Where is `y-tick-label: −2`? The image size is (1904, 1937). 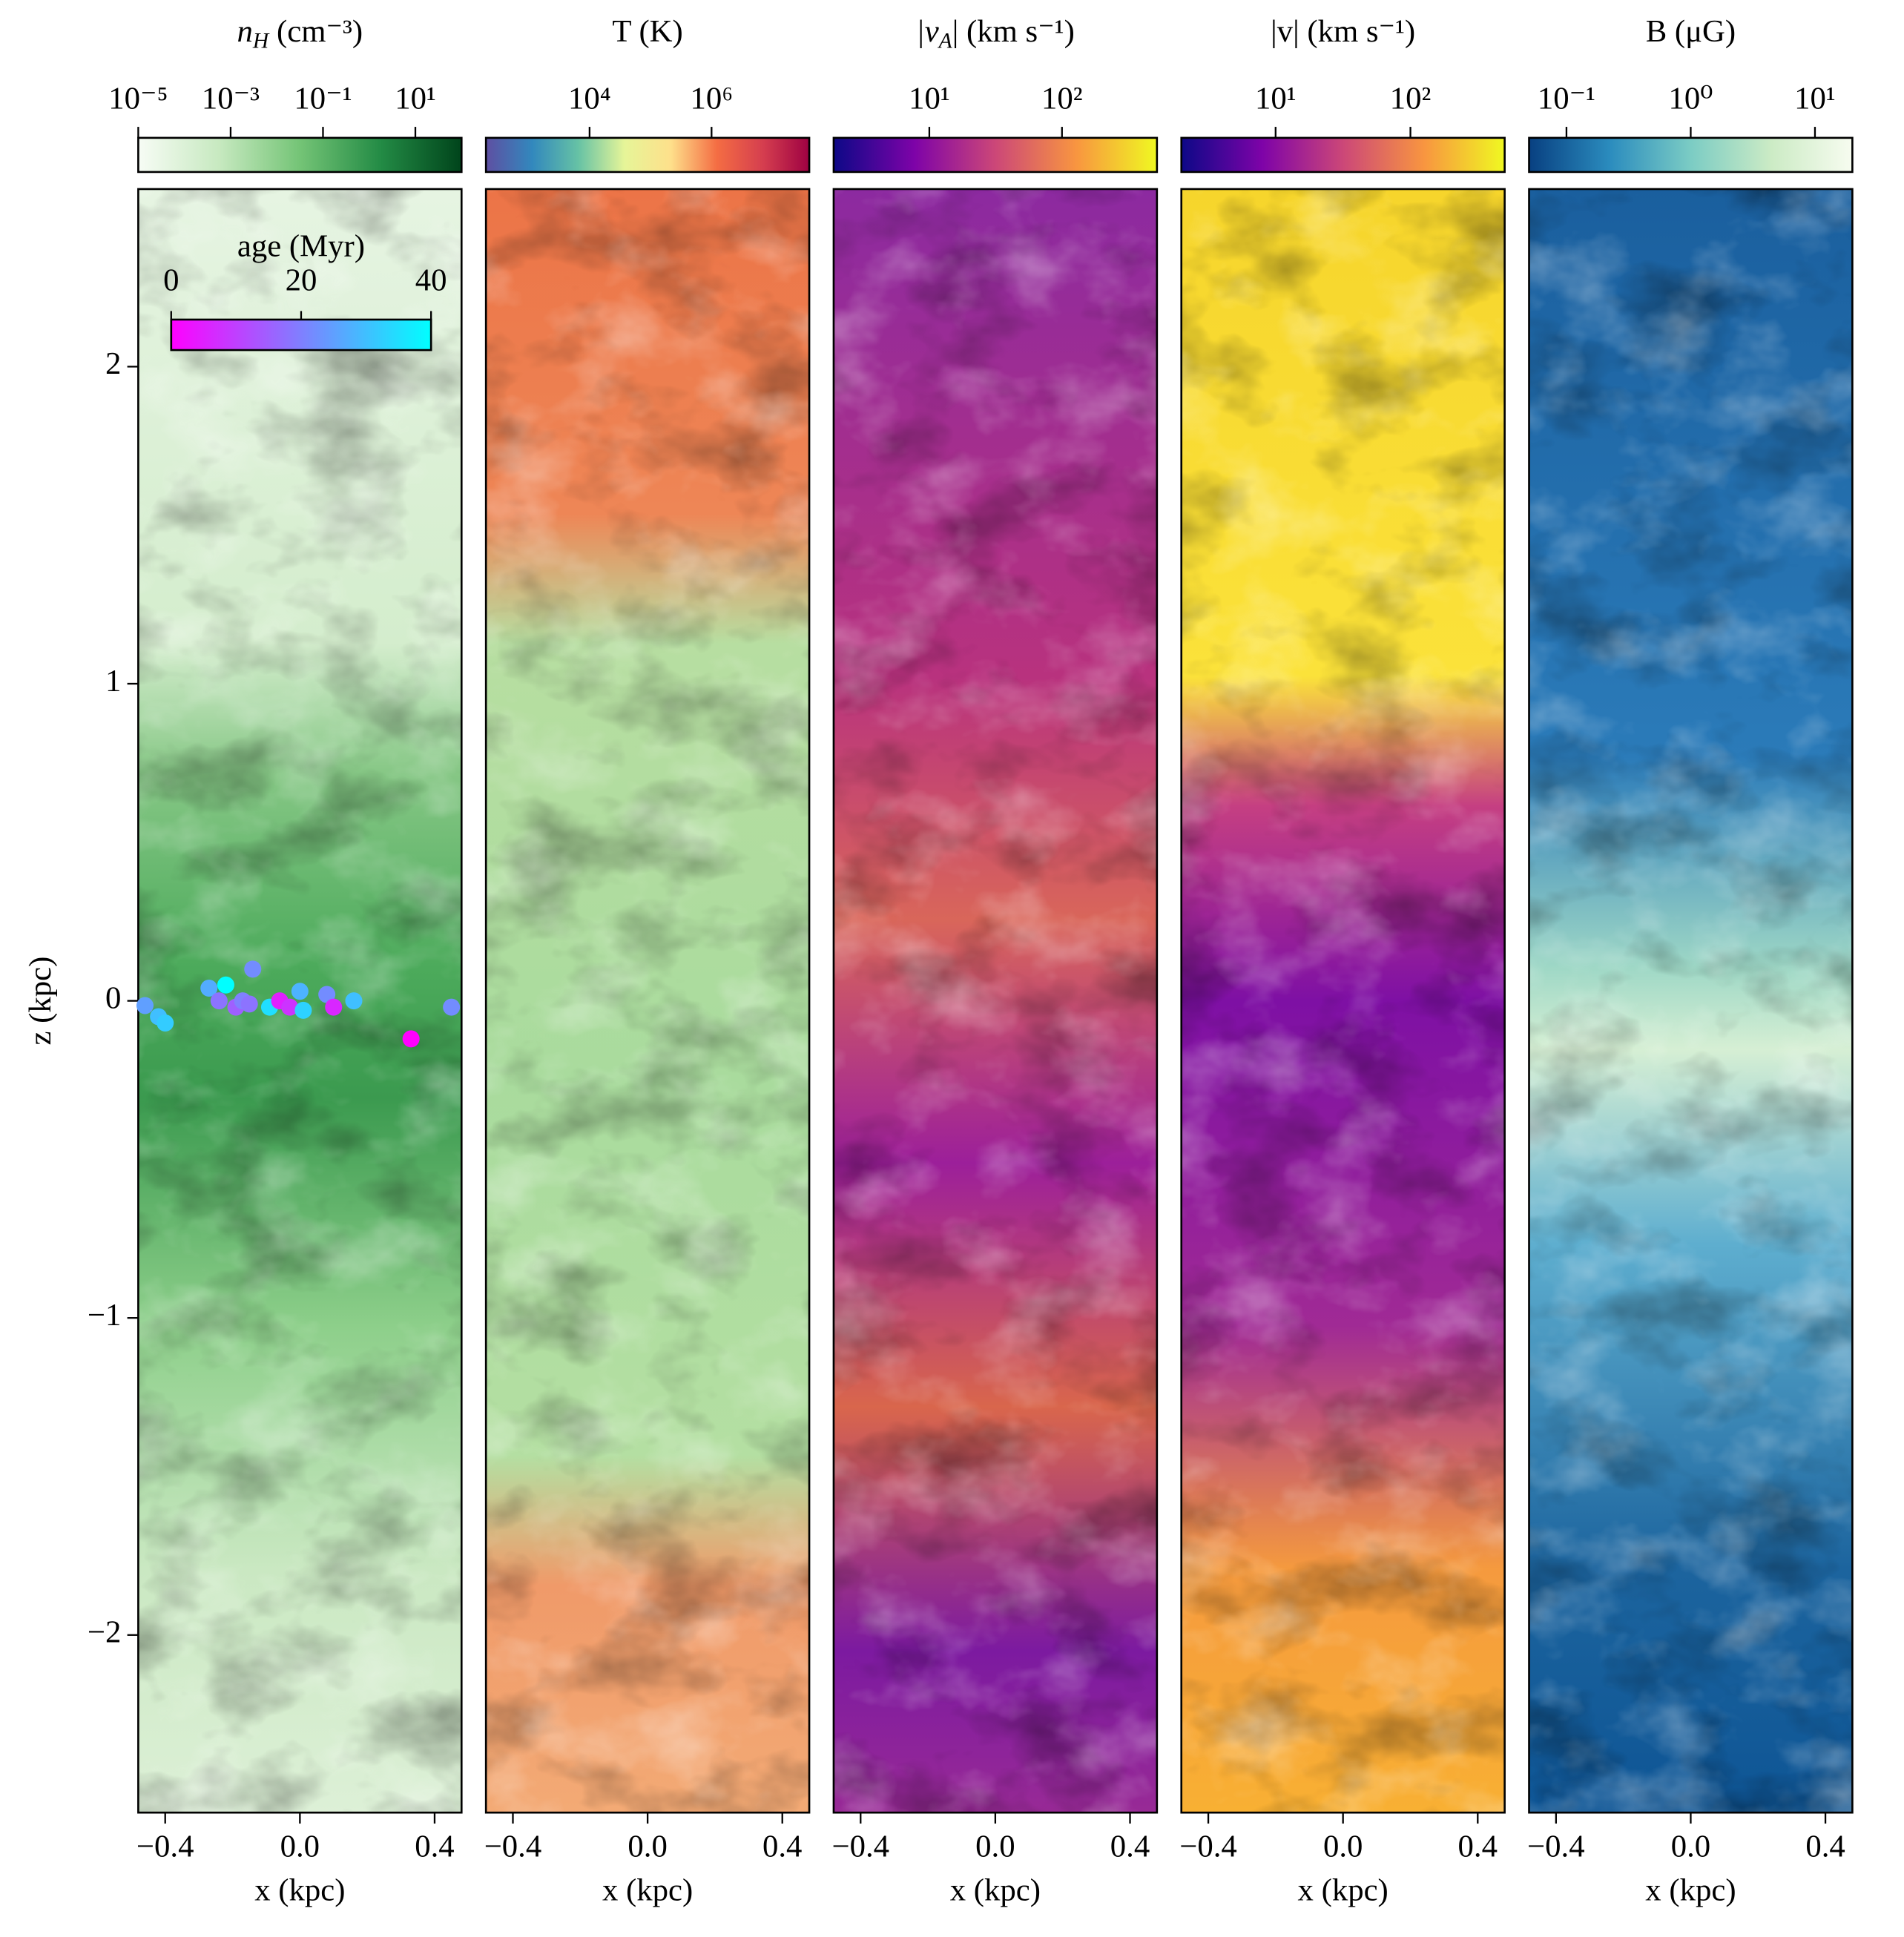 y-tick-label: −2 is located at coordinates (104, 1632).